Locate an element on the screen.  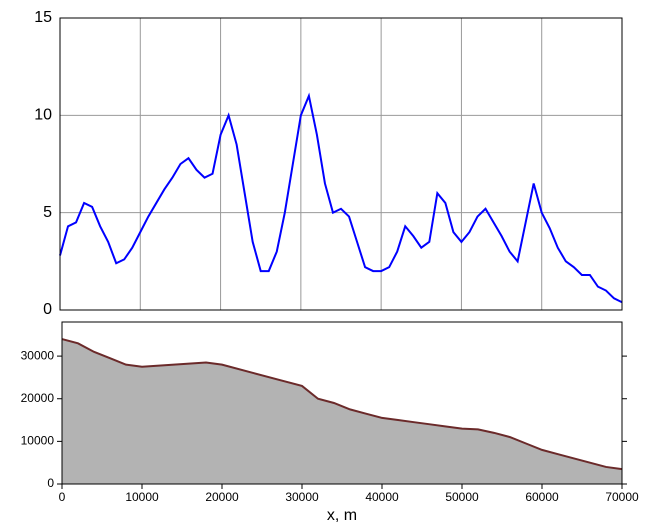
y-tick-label: 10000 is located at coordinates (38, 441).